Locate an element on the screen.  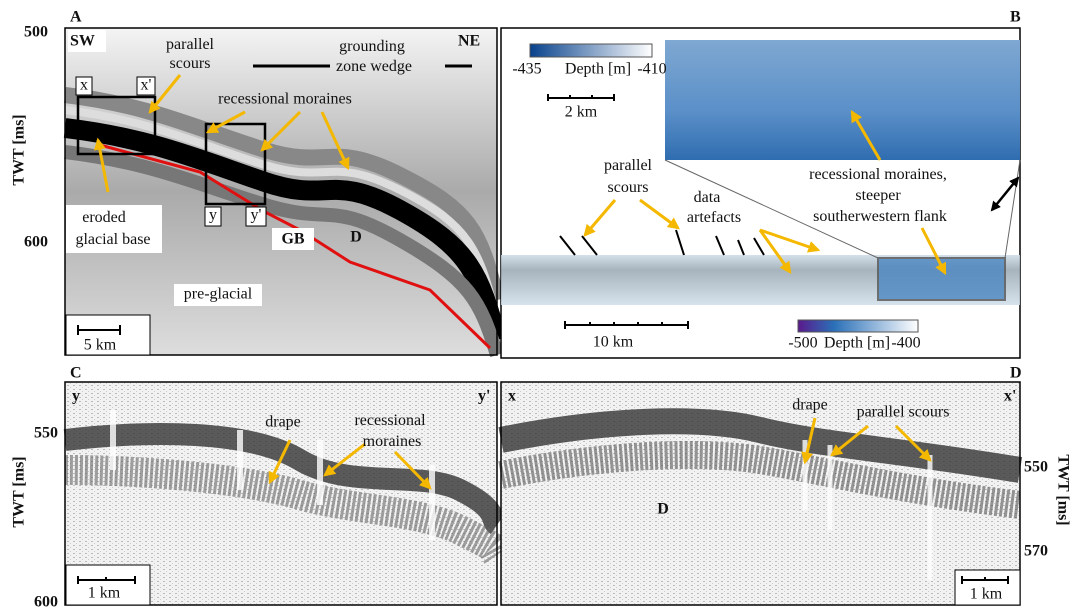
profile-marker: x is located at coordinates (84, 85).